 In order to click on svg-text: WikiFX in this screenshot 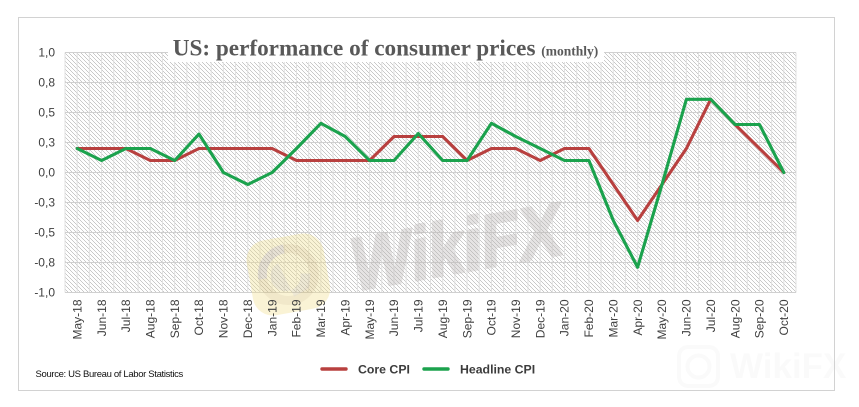, I will do `click(788, 366)`.